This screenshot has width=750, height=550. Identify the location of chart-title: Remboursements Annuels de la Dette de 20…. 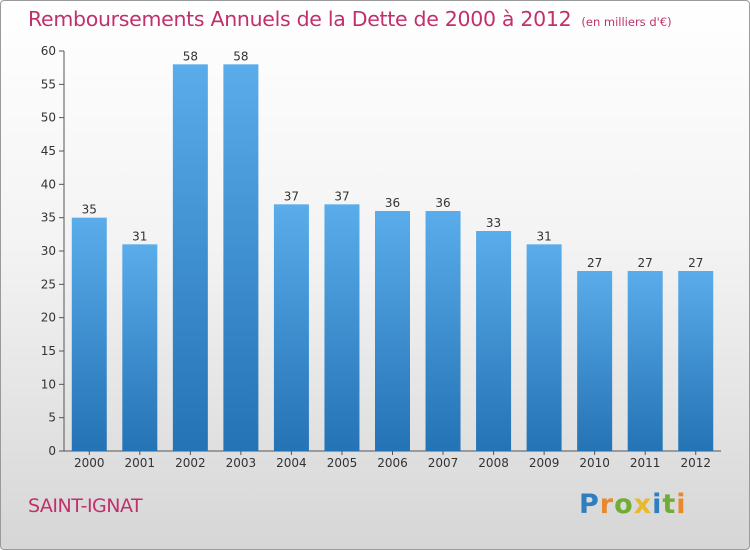
(300, 19).